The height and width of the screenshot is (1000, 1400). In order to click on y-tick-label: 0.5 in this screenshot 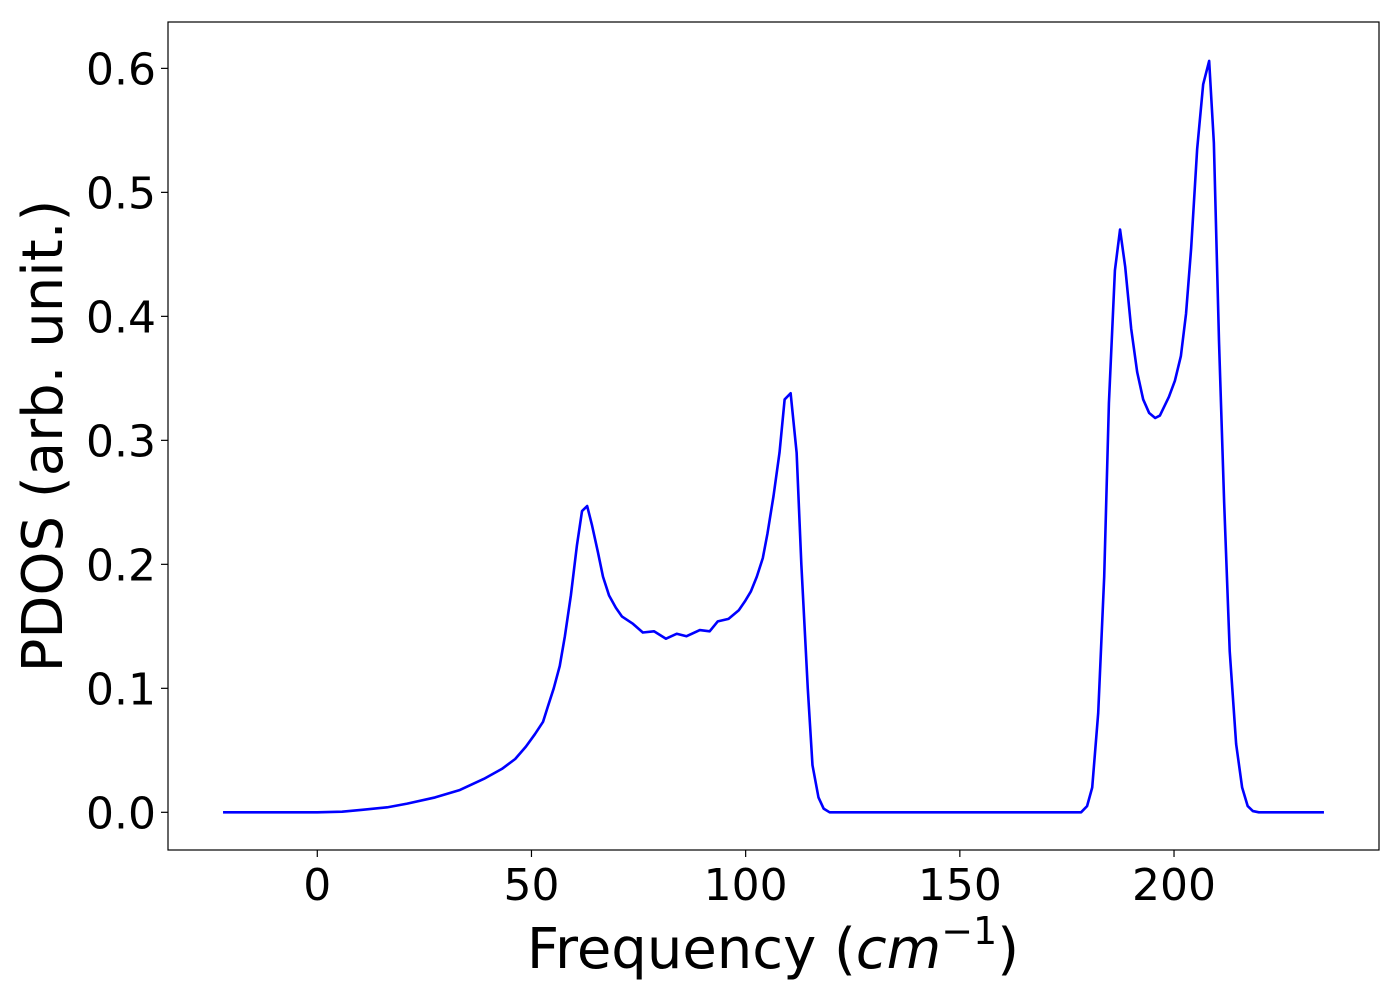, I will do `click(121, 193)`.